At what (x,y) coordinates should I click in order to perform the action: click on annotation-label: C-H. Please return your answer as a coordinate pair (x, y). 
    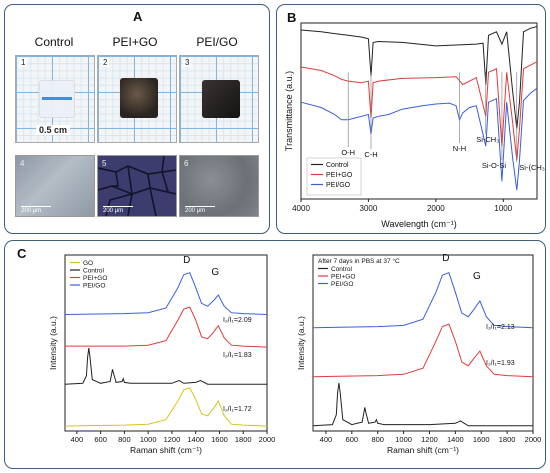
    Looking at the image, I should click on (370, 154).